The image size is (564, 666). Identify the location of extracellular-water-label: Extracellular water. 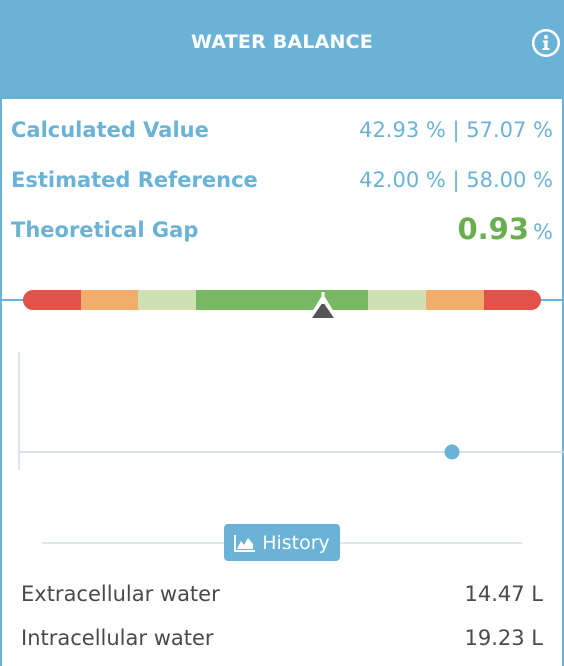
(120, 594).